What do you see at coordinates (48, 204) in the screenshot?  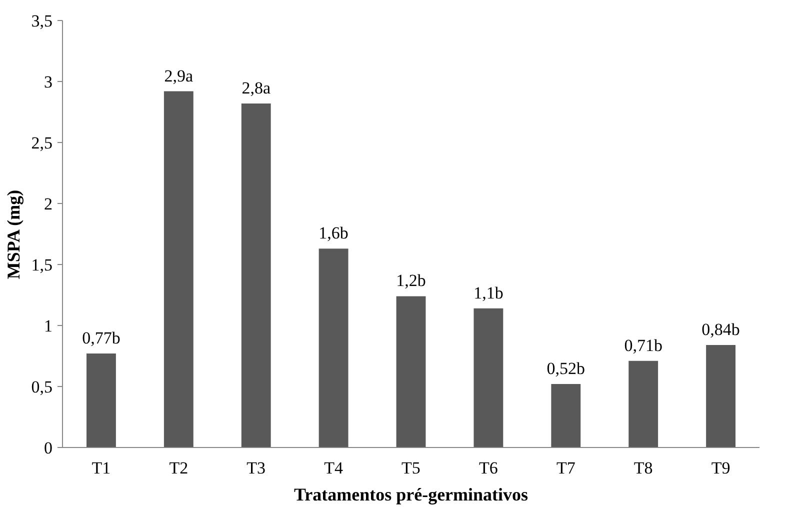 I see `y-tick-label: 2` at bounding box center [48, 204].